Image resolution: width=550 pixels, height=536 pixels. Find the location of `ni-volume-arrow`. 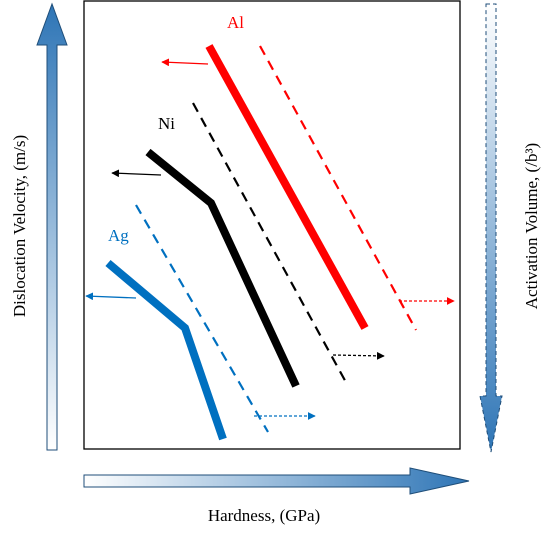

ni-volume-arrow is located at coordinates (358, 355).